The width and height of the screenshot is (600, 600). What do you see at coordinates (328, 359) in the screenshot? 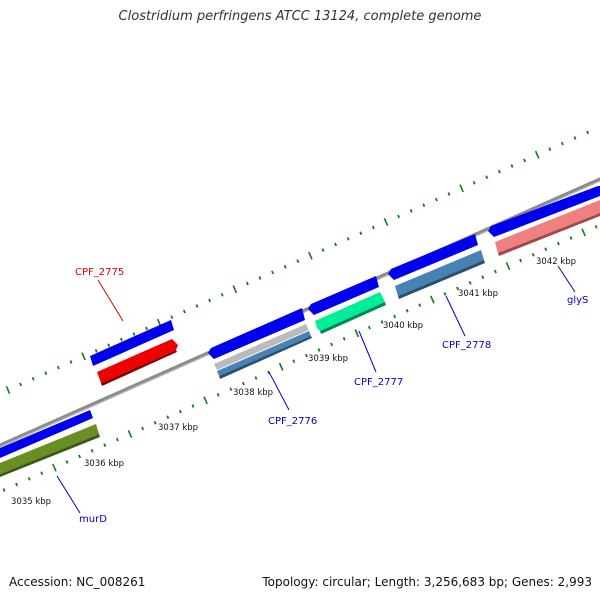
I see `scale-label: 3039 kbp` at bounding box center [328, 359].